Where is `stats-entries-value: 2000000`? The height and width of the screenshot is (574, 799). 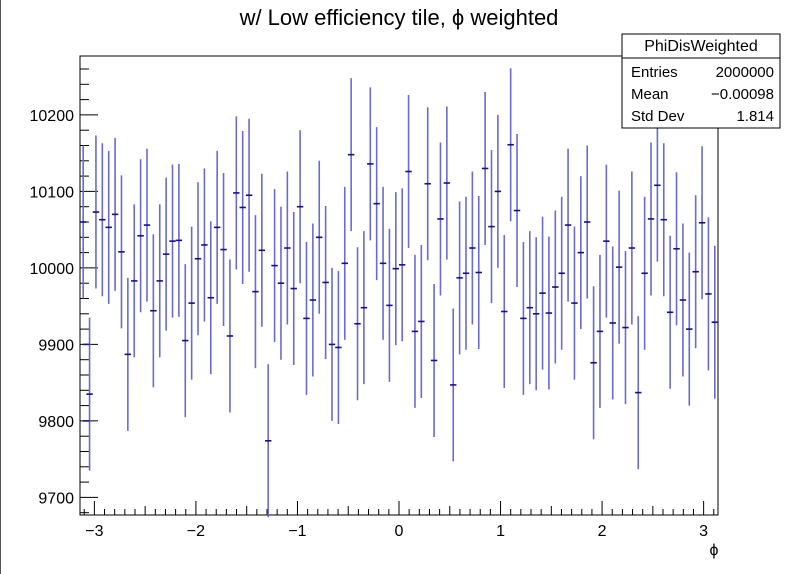 stats-entries-value: 2000000 is located at coordinates (745, 72).